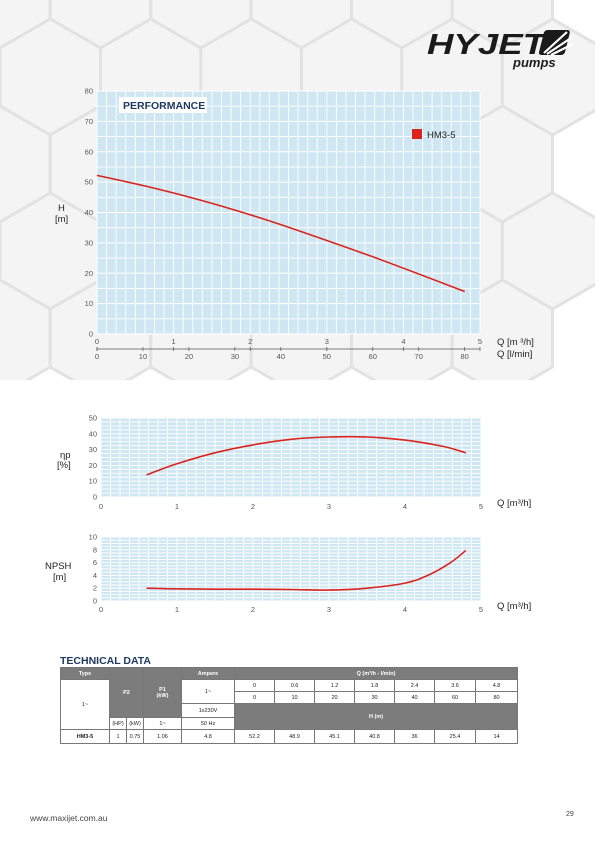 The height and width of the screenshot is (842, 595). I want to click on x2-tick-label: 60, so click(373, 356).